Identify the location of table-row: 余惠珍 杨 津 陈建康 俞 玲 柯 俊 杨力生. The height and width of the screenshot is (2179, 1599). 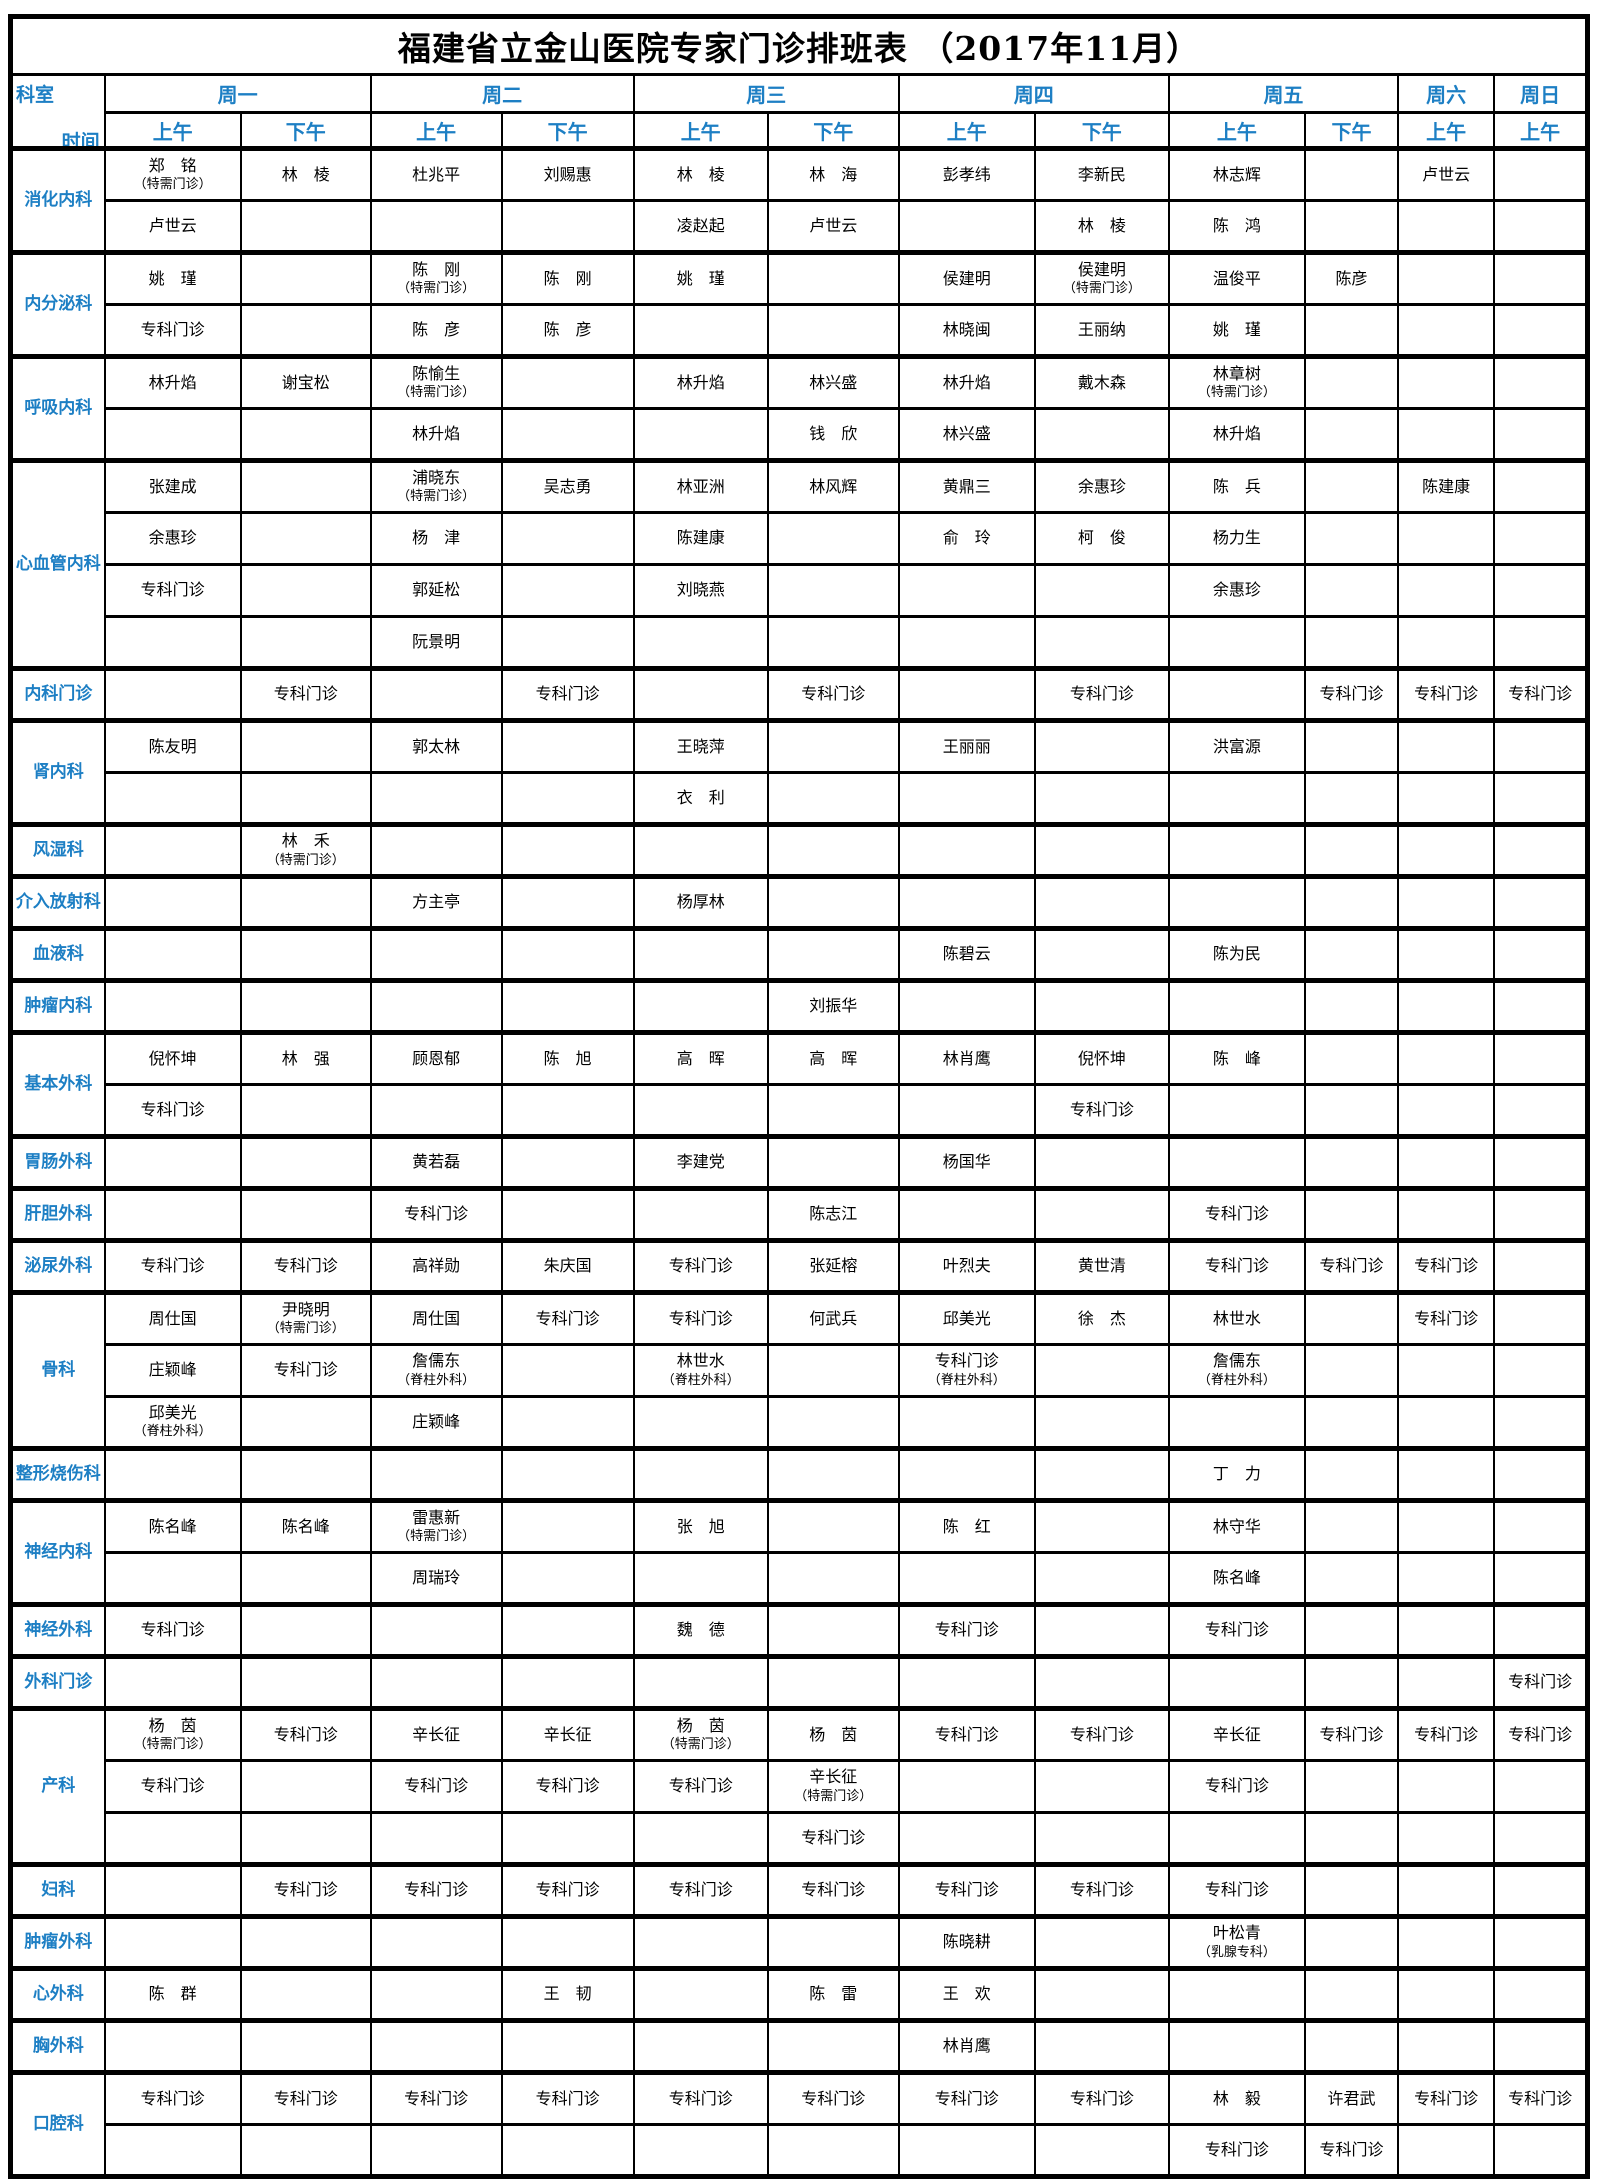
(800, 538).